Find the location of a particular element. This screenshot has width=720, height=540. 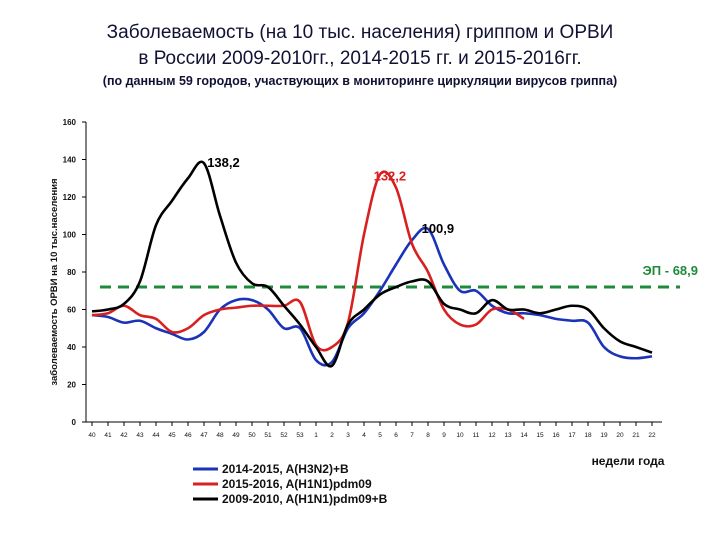

y-tick-label: 80 is located at coordinates (71, 272).